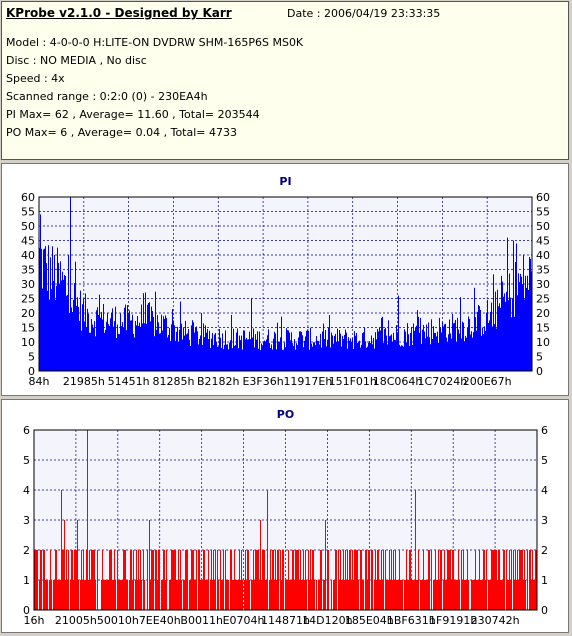 This screenshot has height=636, width=572. Describe the element at coordinates (495, 620) in the screenshot. I see `x-tick-label: 230742h` at that location.